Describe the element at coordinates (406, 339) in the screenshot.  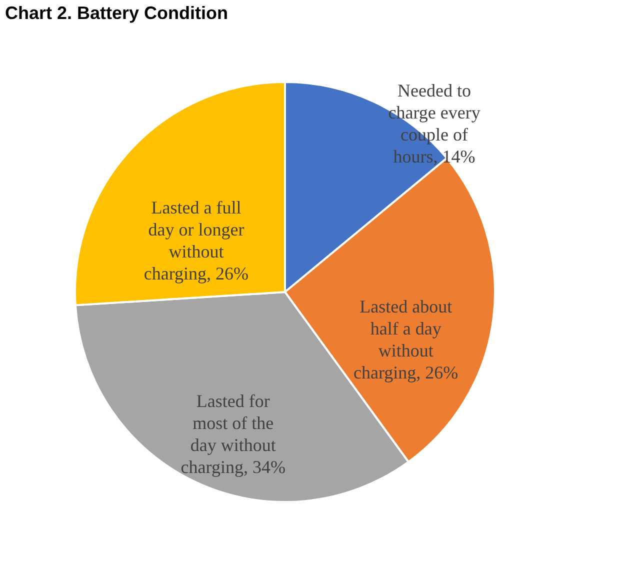
I see `slice-label: Lasted about half a day without charging, 26%` at that location.